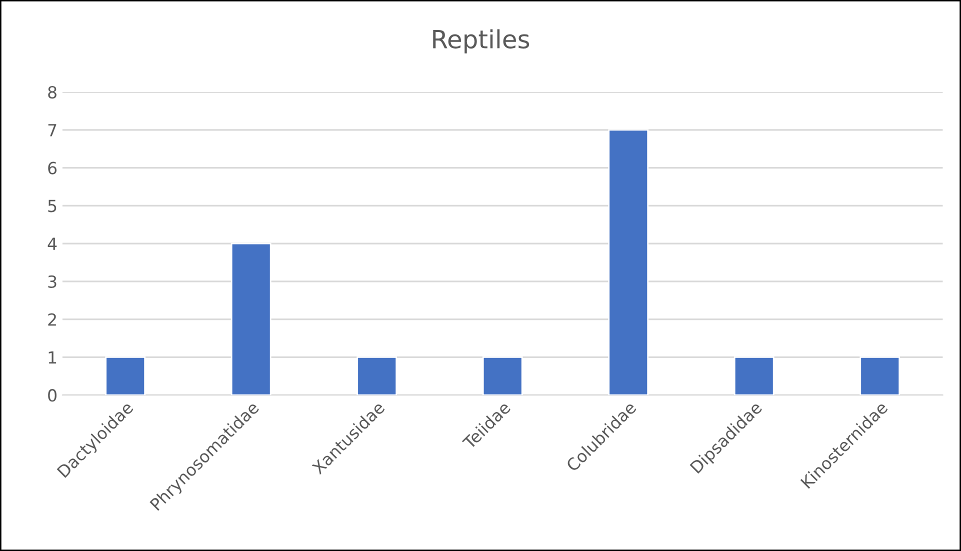 The height and width of the screenshot is (551, 961). I want to click on y-tick-label: 1, so click(52, 357).